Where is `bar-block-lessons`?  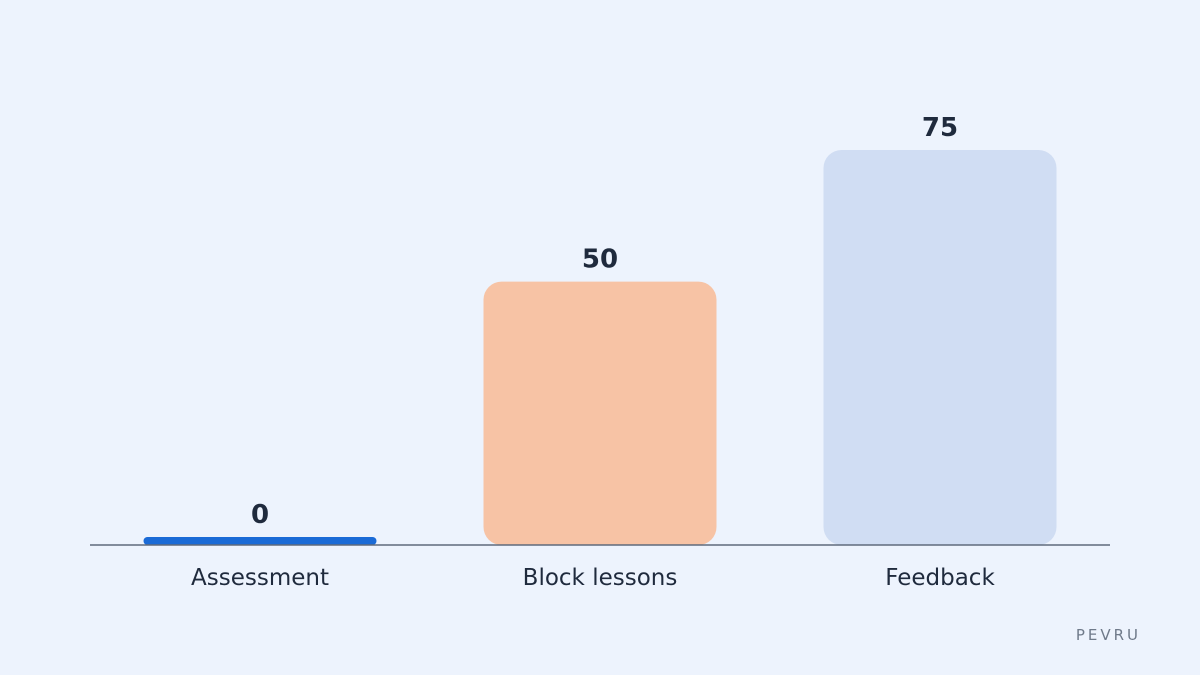 bar-block-lessons is located at coordinates (600, 413).